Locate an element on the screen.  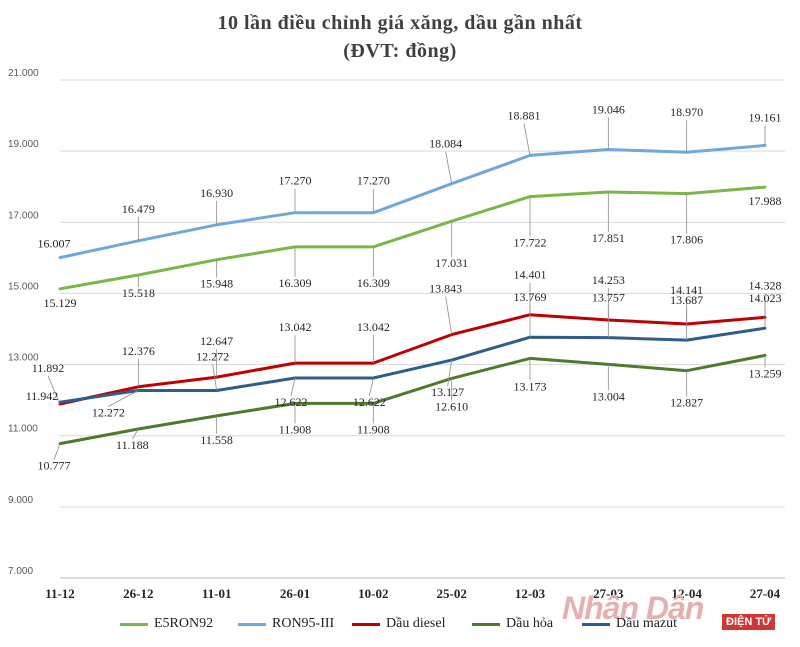
data-label: 15.948 is located at coordinates (216, 284).